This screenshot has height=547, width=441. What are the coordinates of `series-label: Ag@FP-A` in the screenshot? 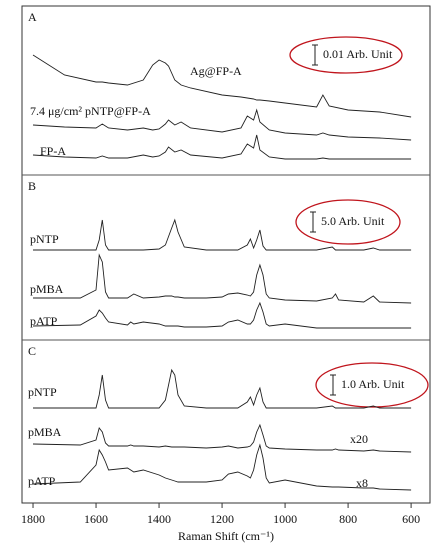 It's located at (216, 71).